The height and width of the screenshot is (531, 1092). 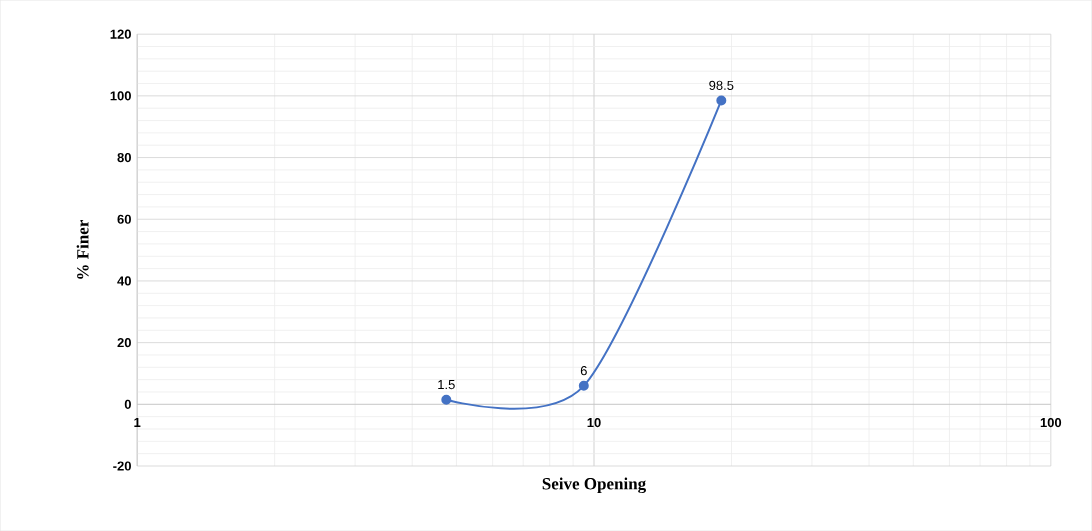 I want to click on x-tick-label: 1, so click(x=137, y=422).